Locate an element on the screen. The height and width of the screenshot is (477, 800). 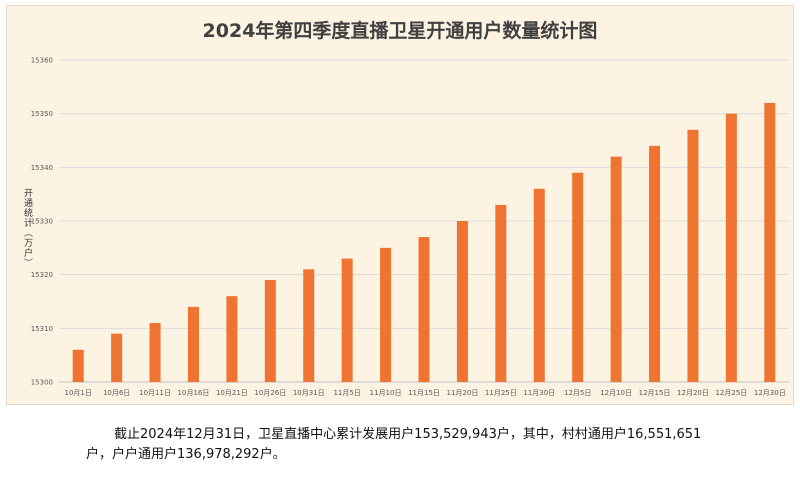
x-tick-label: 12月20日 is located at coordinates (693, 393).